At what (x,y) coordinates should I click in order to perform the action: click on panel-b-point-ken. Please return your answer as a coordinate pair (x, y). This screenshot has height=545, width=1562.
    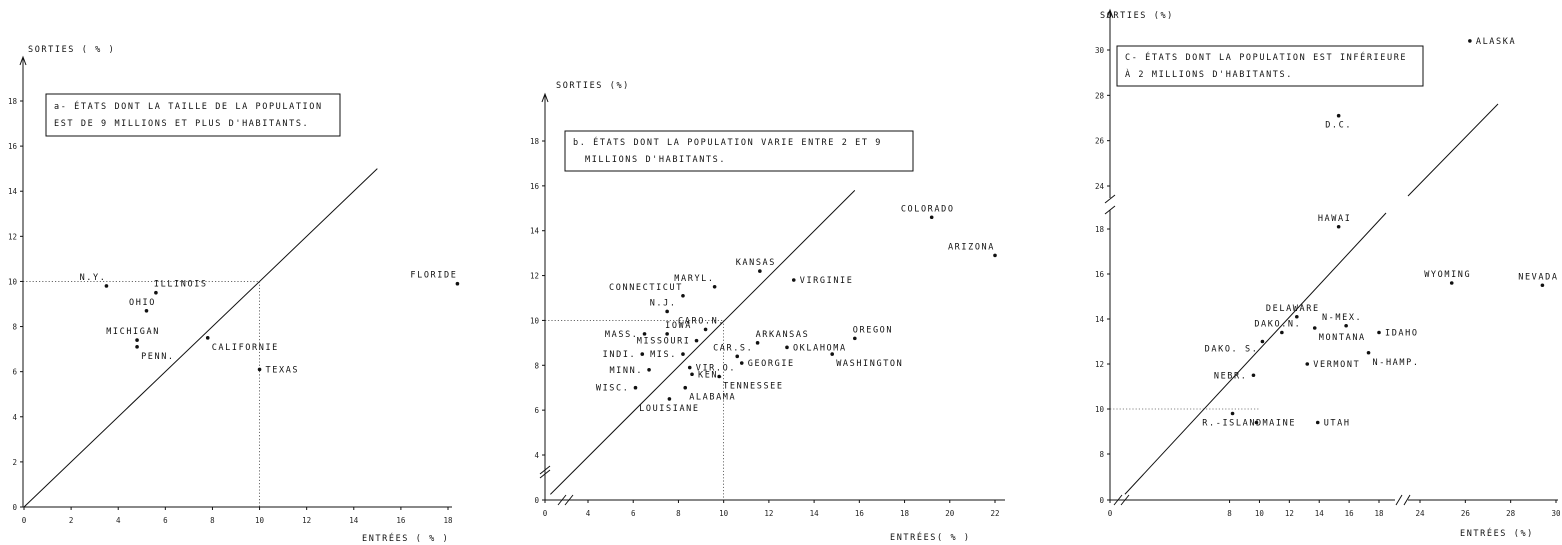
    Looking at the image, I should click on (692, 374).